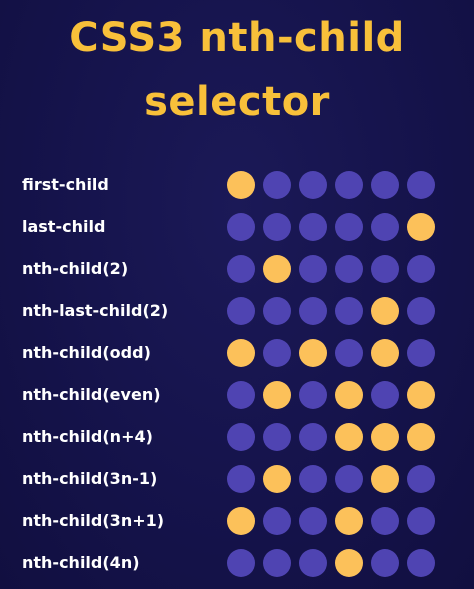 This screenshot has height=589, width=474. I want to click on selector-label: nth-child(3n-1), so click(90, 478).